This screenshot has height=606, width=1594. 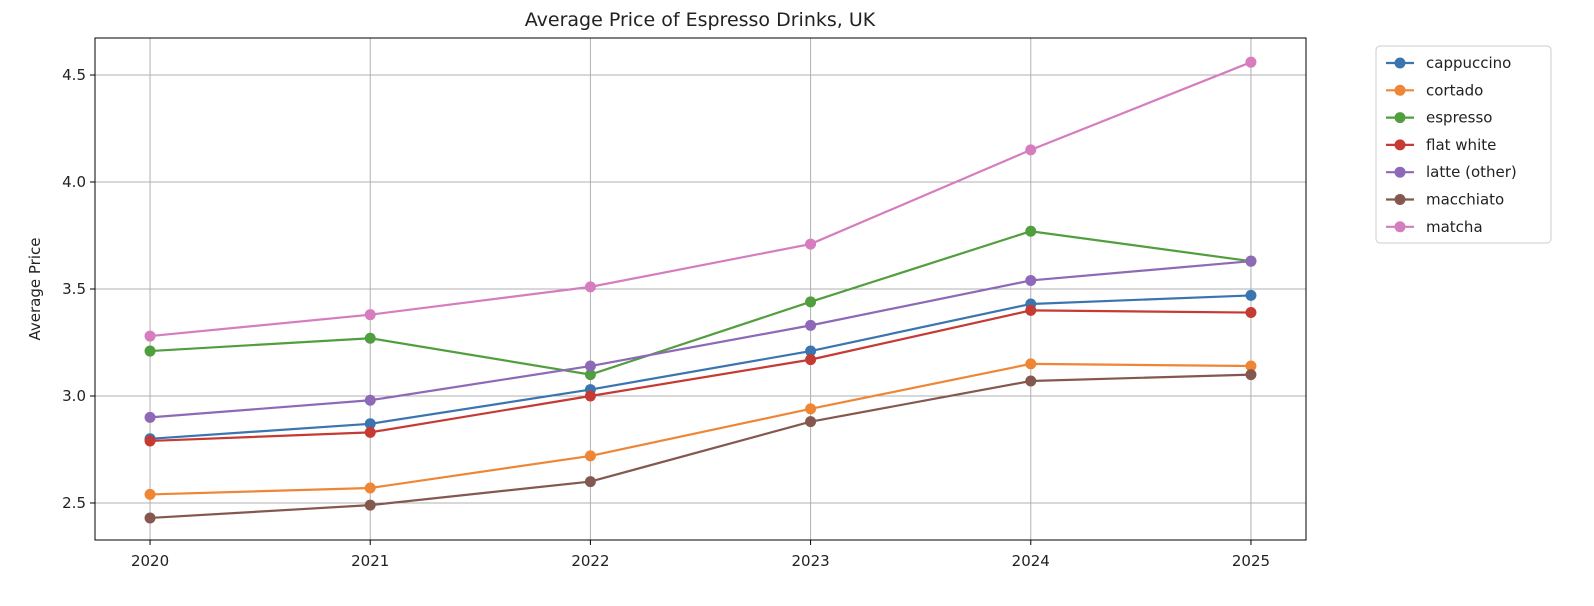 I want to click on legend-label: flat white, so click(x=1461, y=145).